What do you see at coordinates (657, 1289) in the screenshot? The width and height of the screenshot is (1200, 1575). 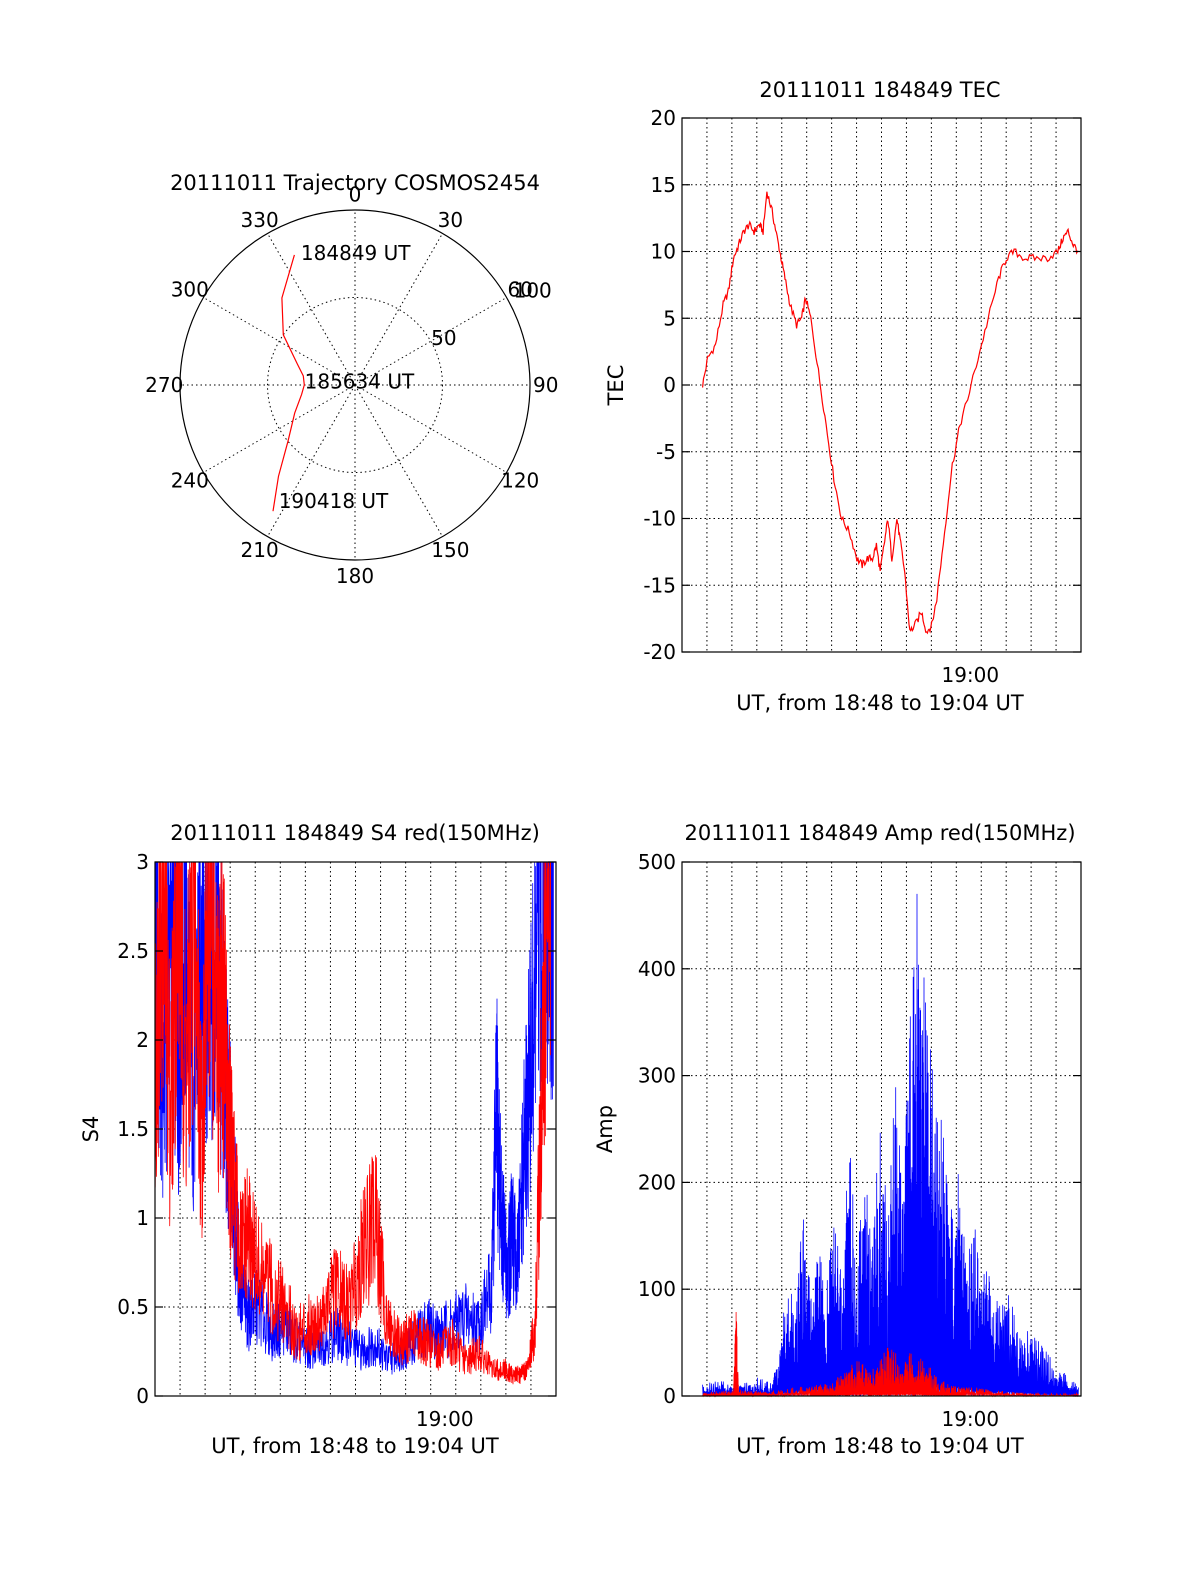 I see `amp-y-tick-label: 100` at bounding box center [657, 1289].